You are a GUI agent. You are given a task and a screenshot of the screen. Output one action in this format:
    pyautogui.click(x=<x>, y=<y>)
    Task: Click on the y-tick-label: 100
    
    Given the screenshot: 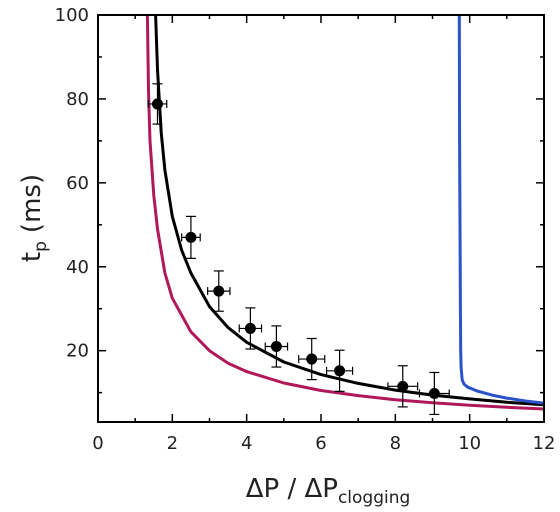 What is the action you would take?
    pyautogui.click(x=72, y=15)
    